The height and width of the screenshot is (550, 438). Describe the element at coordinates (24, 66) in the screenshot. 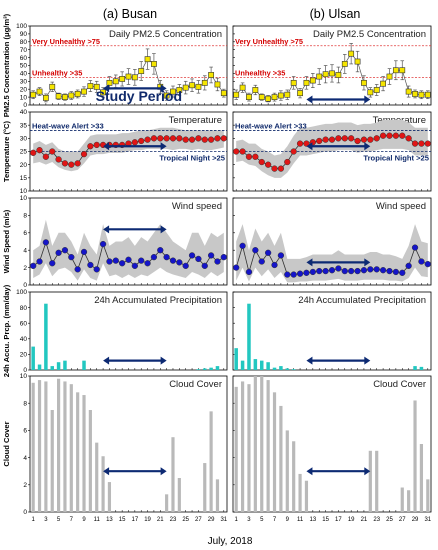

I see `y-tick-label: 50` at that location.